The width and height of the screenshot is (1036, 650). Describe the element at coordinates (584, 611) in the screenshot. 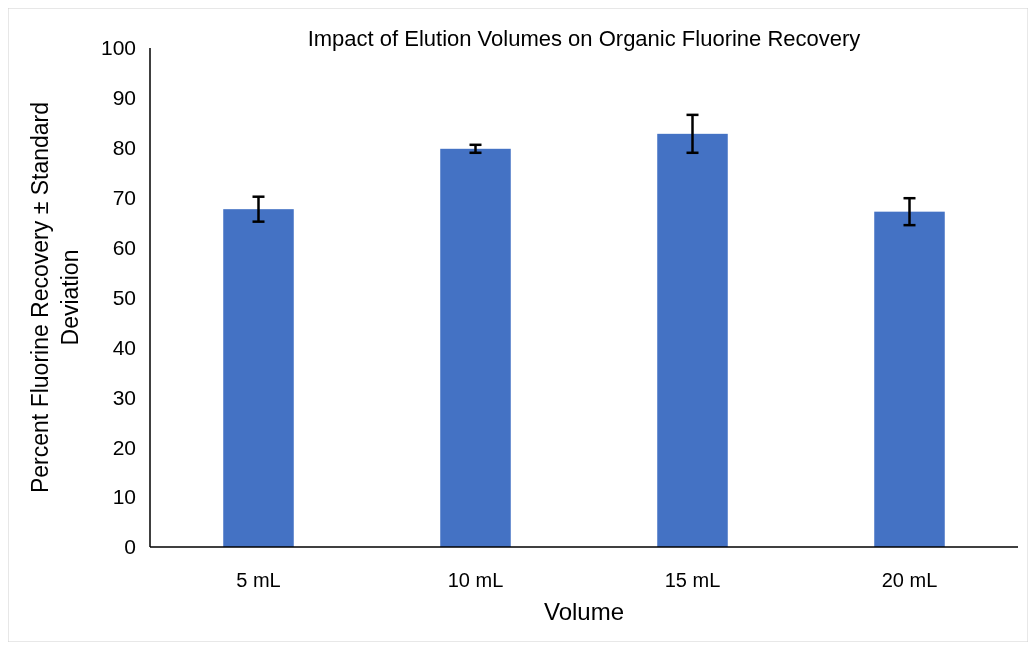

I see `x-axis-title: Volume` at that location.